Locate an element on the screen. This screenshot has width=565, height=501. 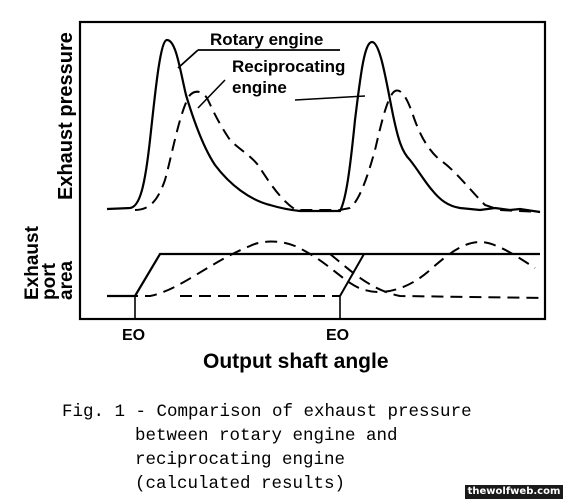
reciprocating-label-line1: Reciprocating is located at coordinates (288, 66).